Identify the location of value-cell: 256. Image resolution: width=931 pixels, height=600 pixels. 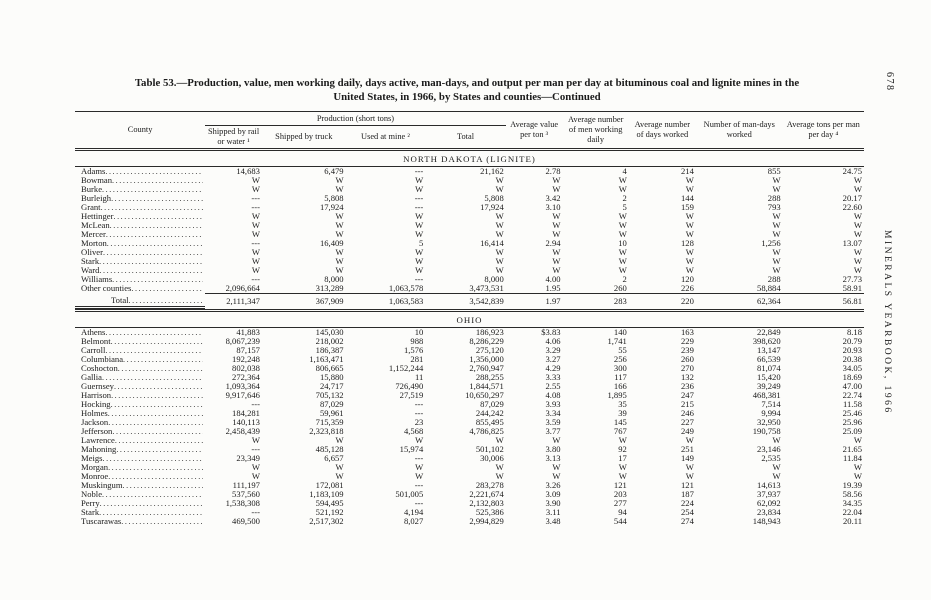
(620, 360).